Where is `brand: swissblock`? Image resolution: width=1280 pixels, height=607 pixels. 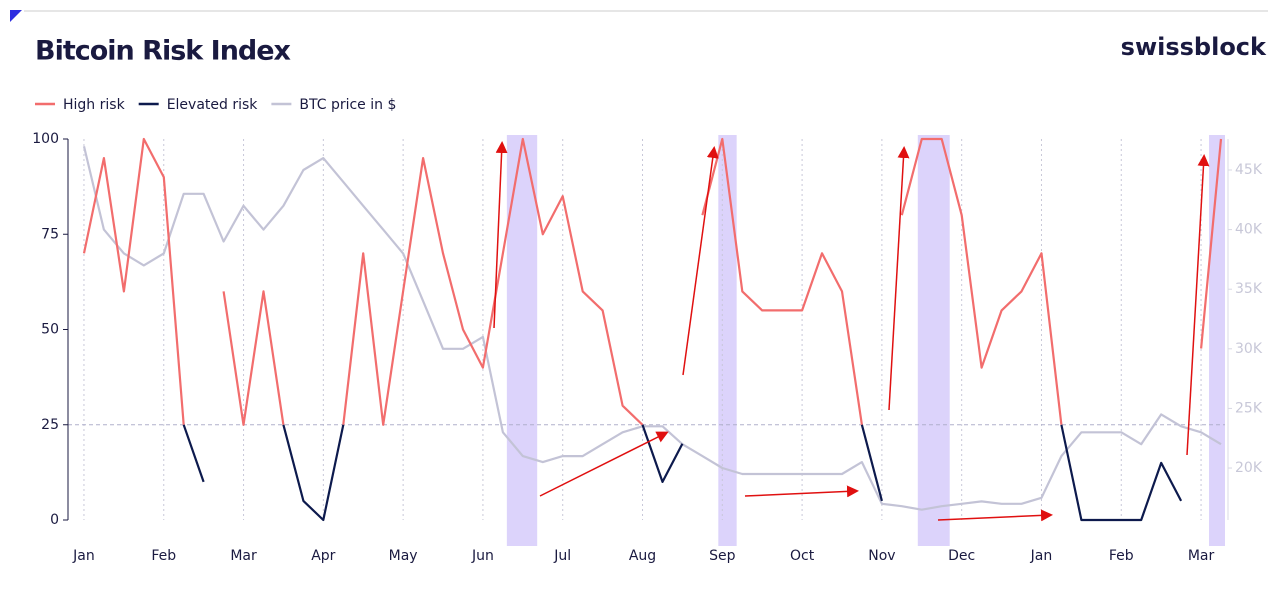
brand: swissblock is located at coordinates (1194, 47).